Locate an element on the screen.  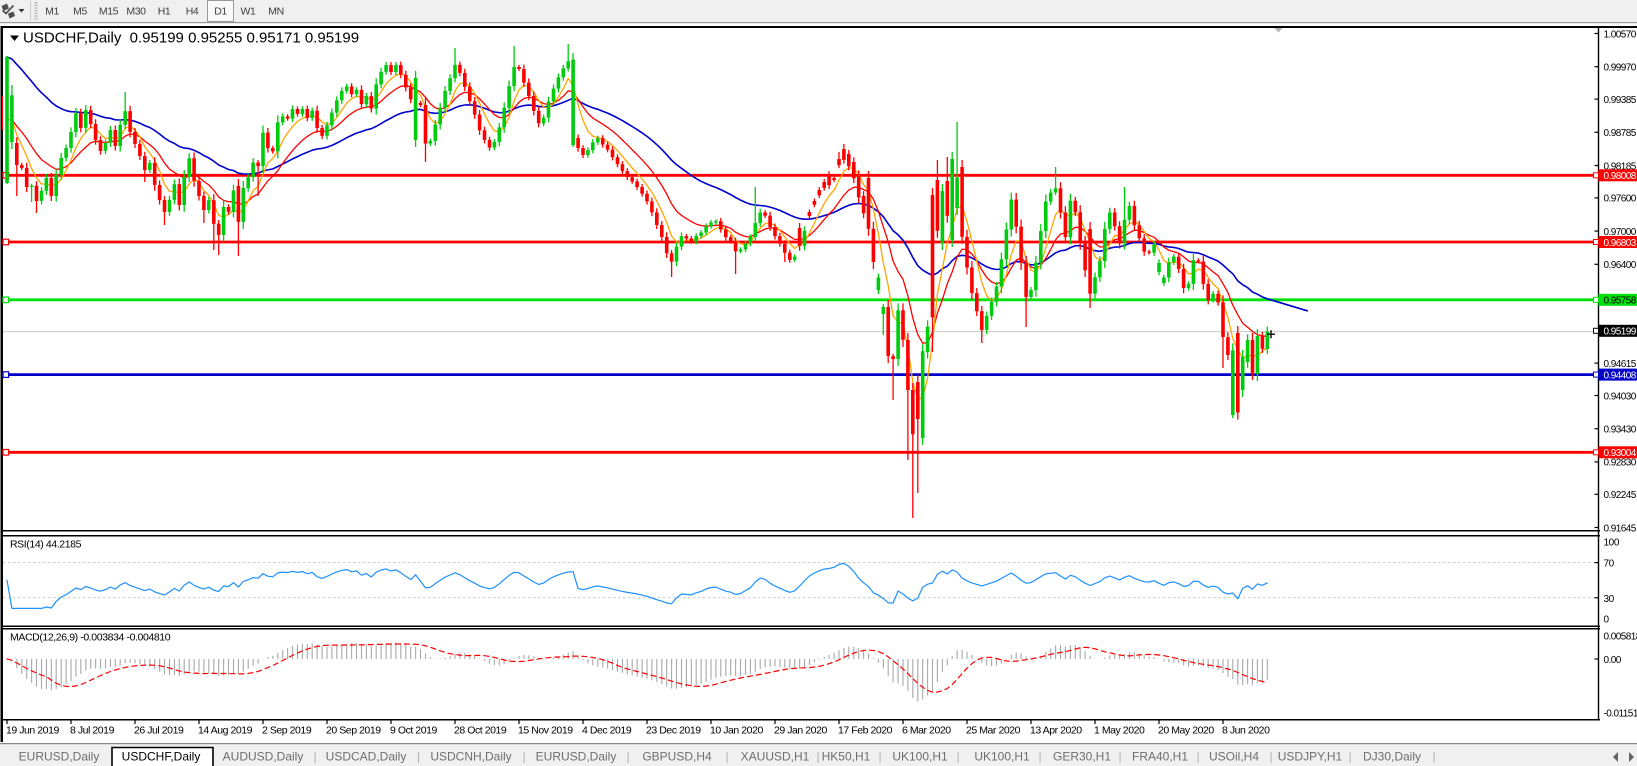
svg-text: M5 is located at coordinates (80, 12).